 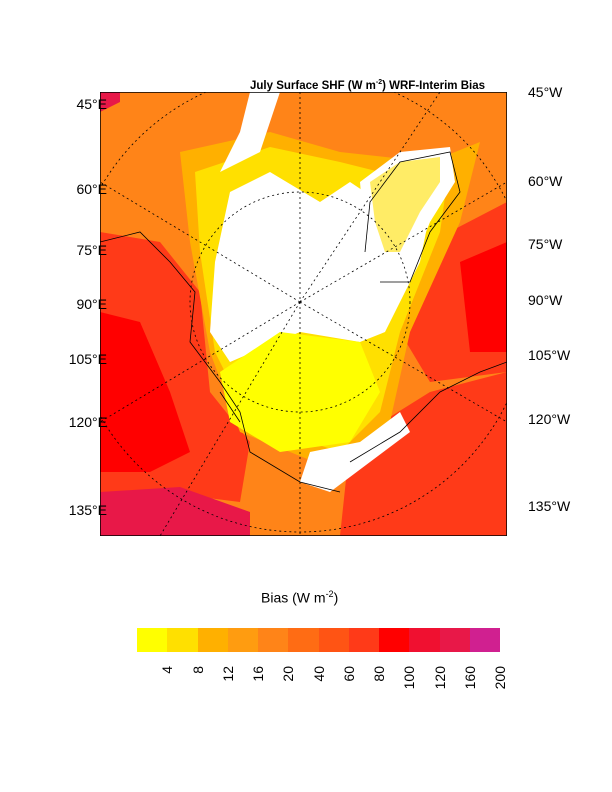 What do you see at coordinates (355, 452) in the screenshot?
I see `region-white-lower` at bounding box center [355, 452].